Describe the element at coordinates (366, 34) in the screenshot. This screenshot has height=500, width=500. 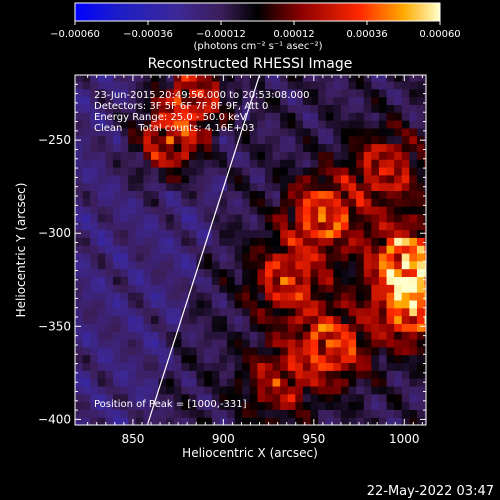
I see `colorbar-tick-label: 0.00036` at that location.